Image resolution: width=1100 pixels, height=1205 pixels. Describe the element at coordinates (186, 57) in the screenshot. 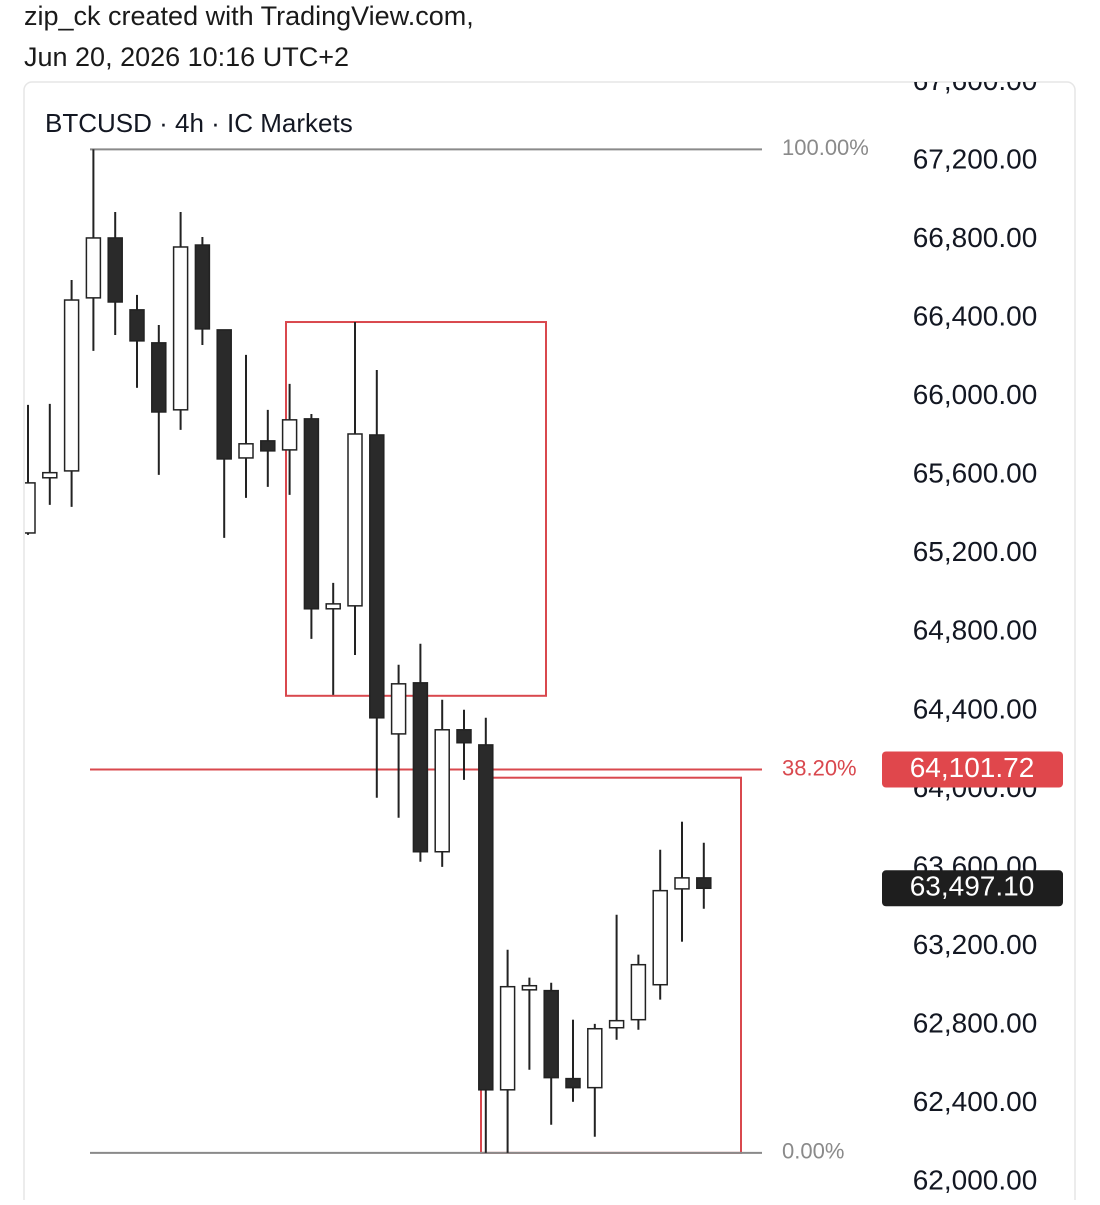

I see `header-line: Jun 20, 2026 10:16 UTC+2` at that location.